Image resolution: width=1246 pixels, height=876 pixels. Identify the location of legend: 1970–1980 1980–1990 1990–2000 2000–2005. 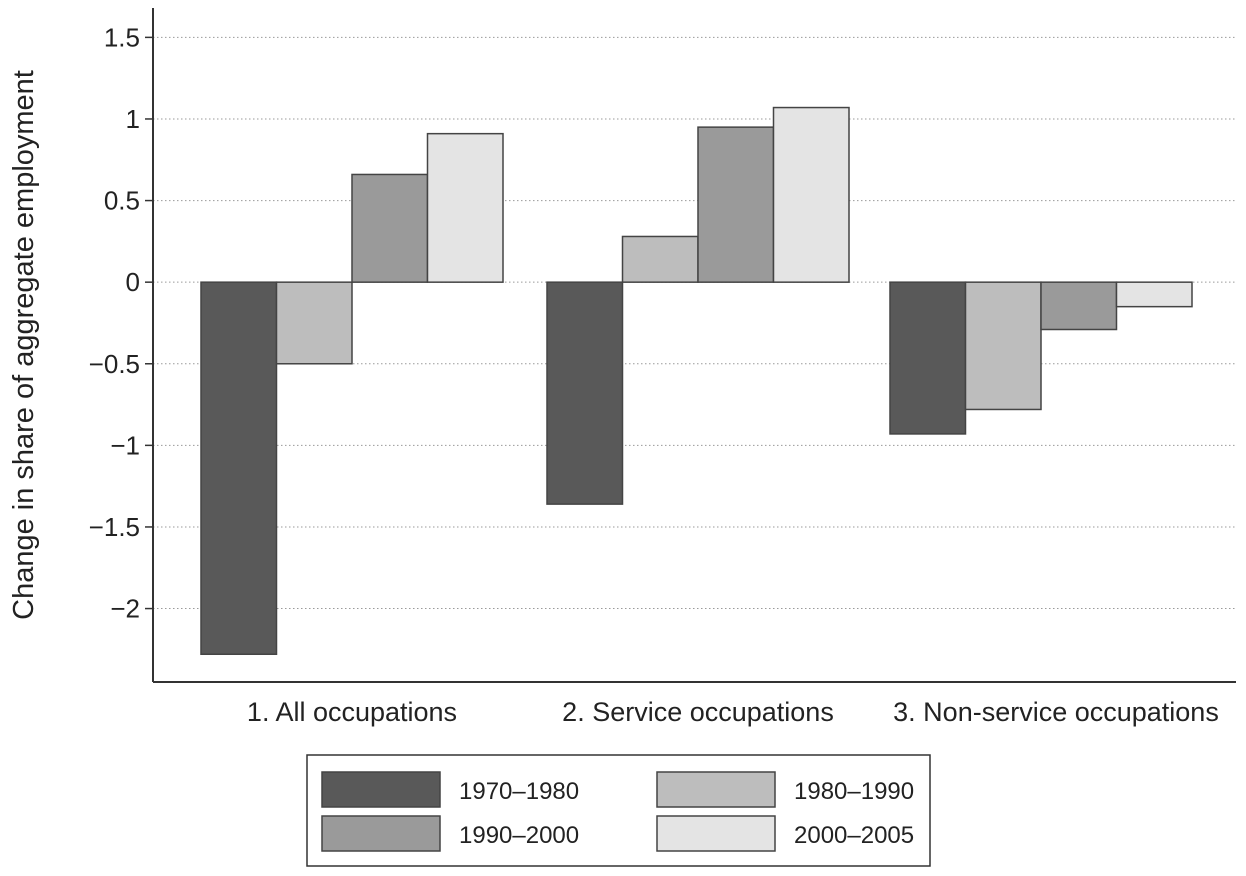
(618, 810).